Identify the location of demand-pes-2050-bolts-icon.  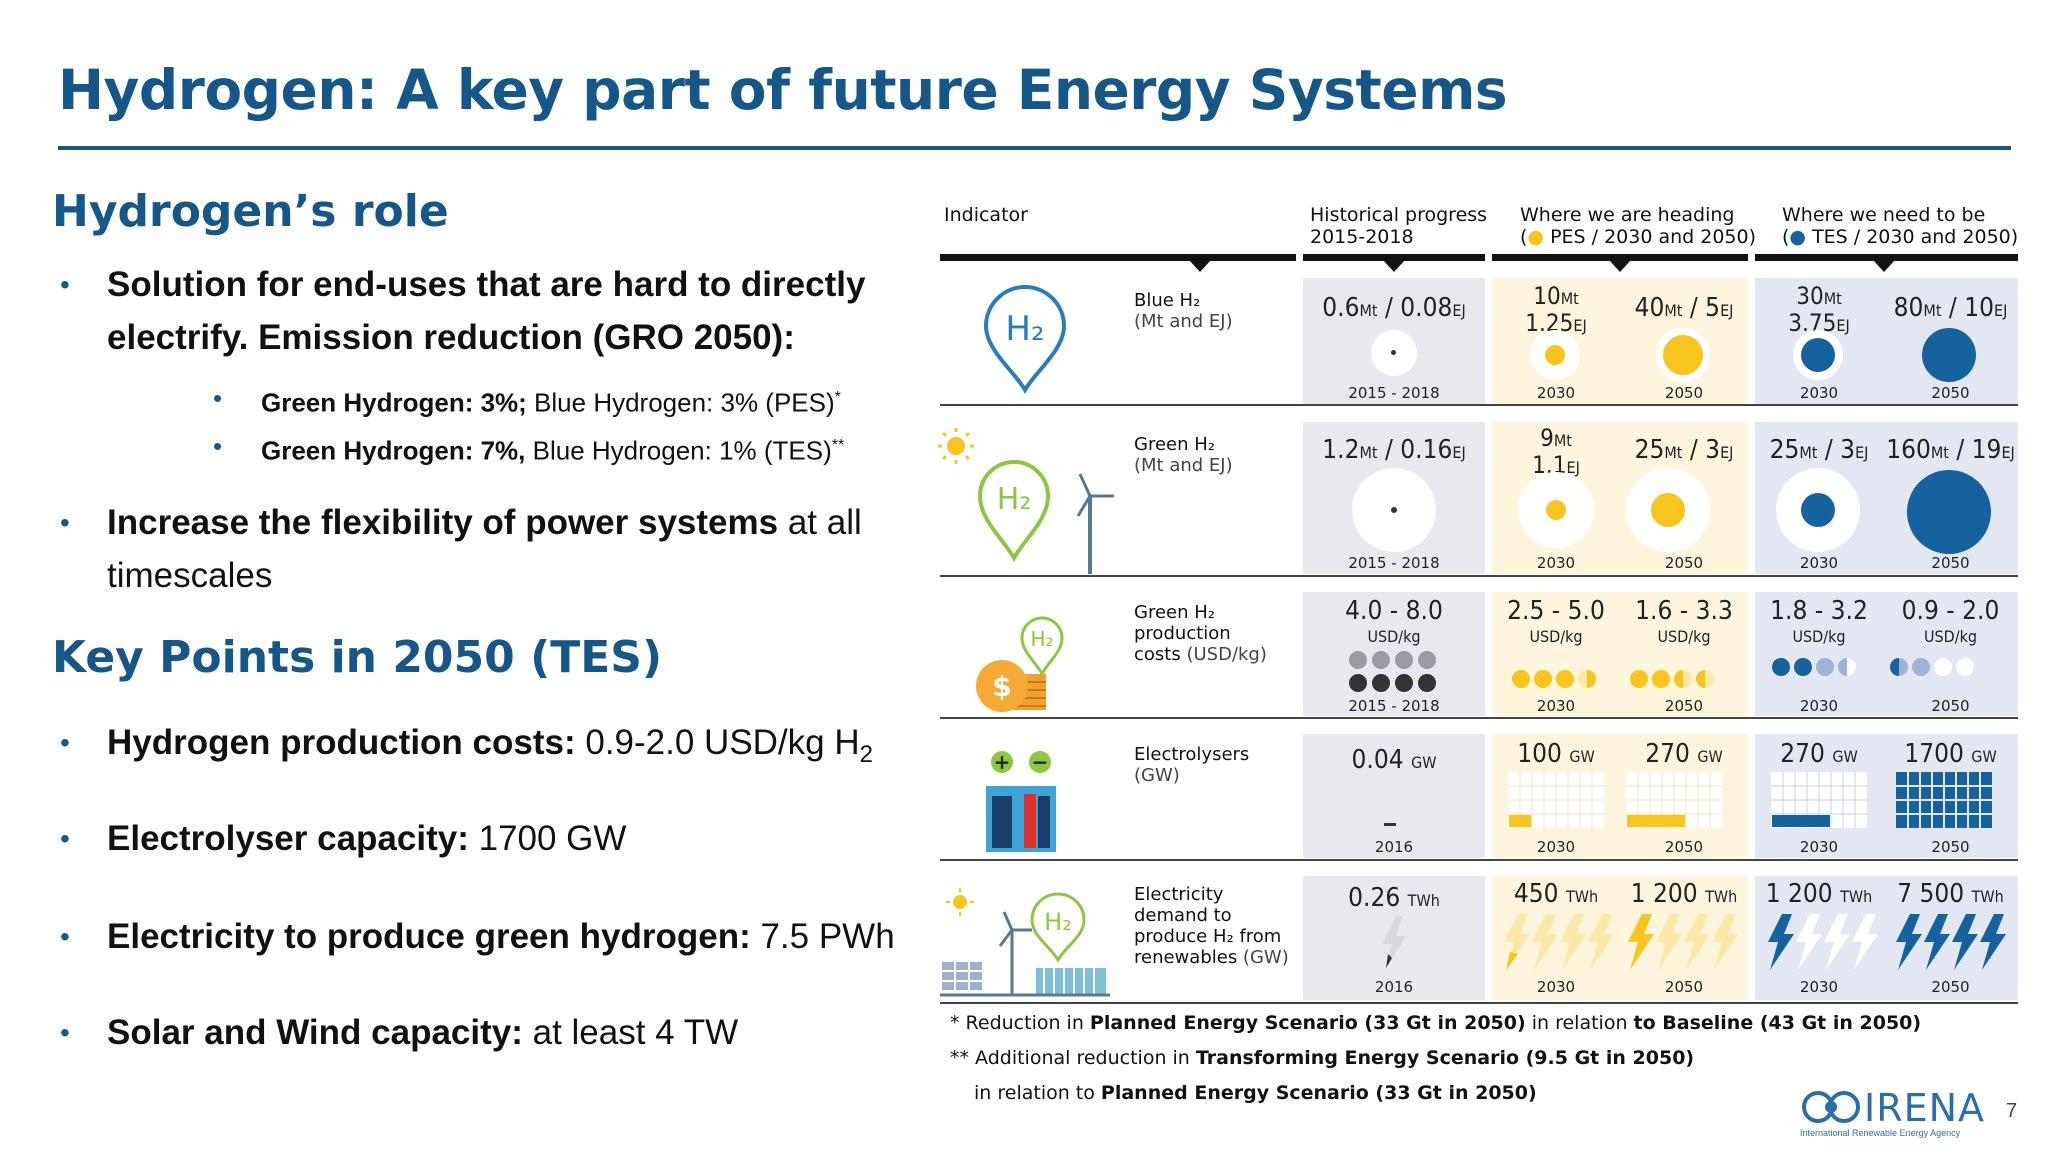
(1683, 942).